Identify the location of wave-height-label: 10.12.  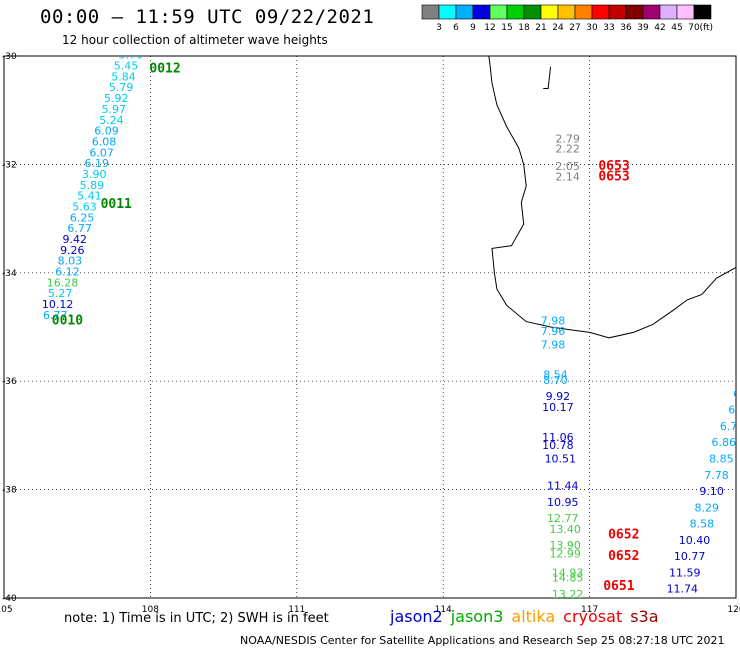
(58, 304).